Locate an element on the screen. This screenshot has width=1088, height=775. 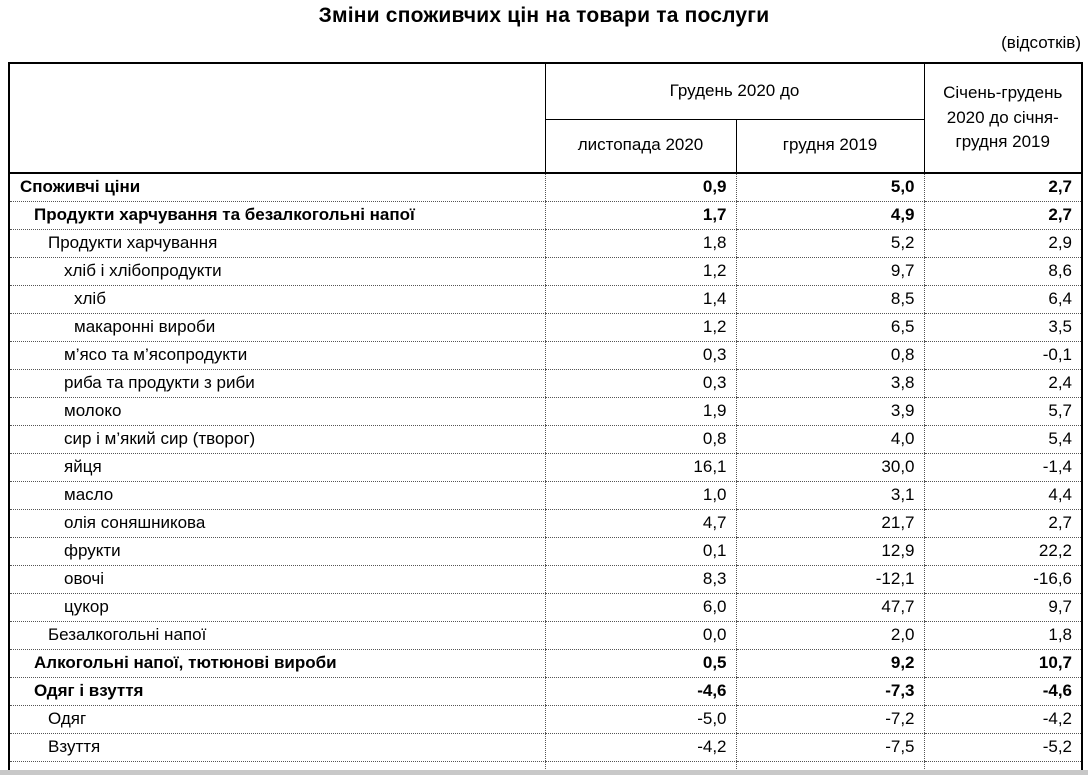
row-value: 8,5 is located at coordinates (829, 299).